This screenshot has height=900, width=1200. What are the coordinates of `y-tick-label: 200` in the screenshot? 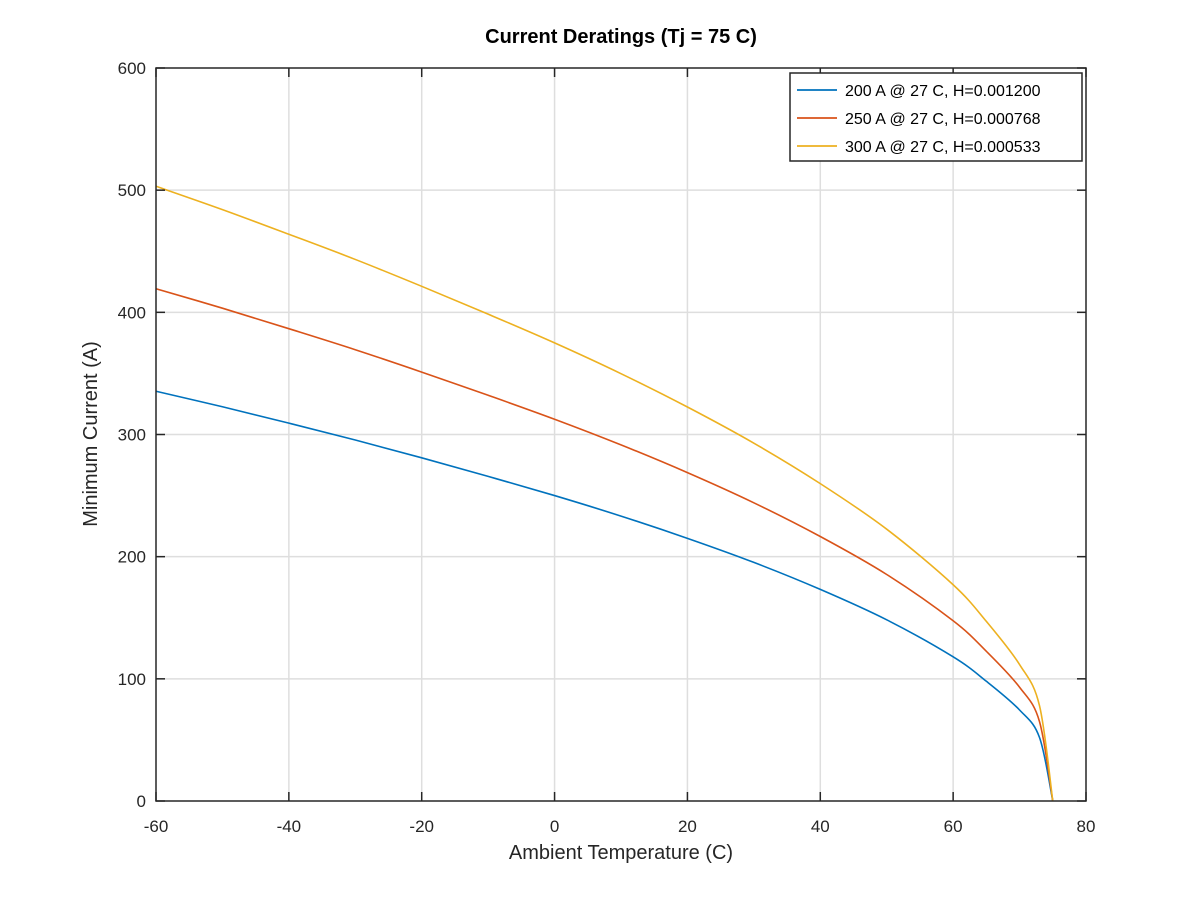 It's located at (132, 557).